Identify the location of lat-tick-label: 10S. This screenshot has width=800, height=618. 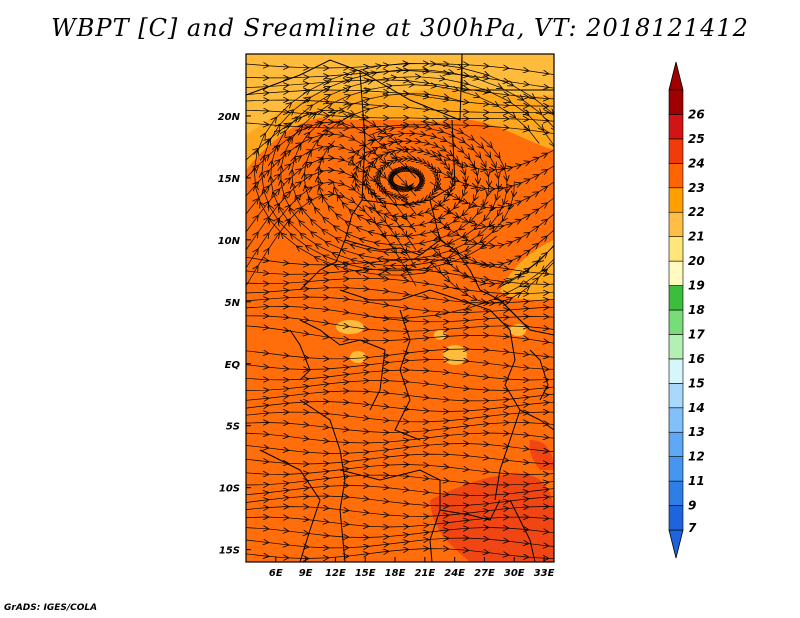
(229, 489).